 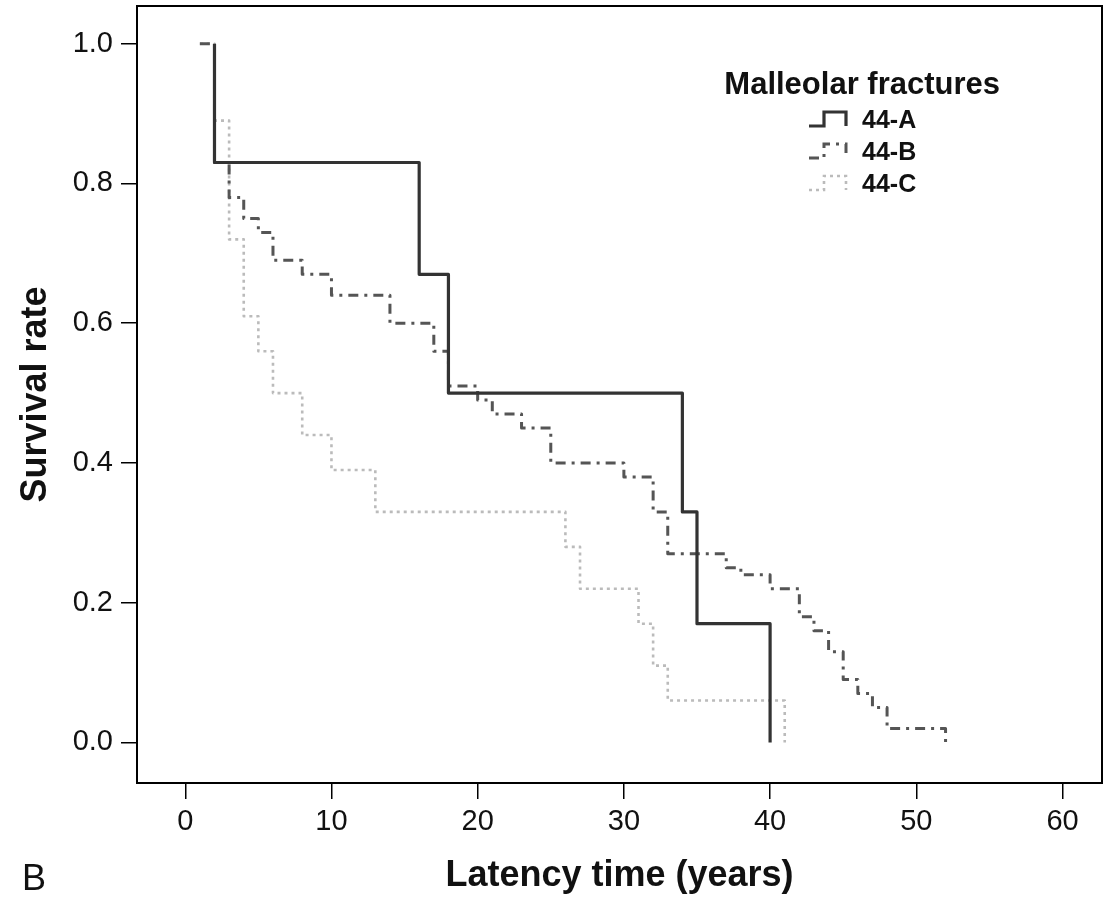 I want to click on text: B, so click(x=34, y=877).